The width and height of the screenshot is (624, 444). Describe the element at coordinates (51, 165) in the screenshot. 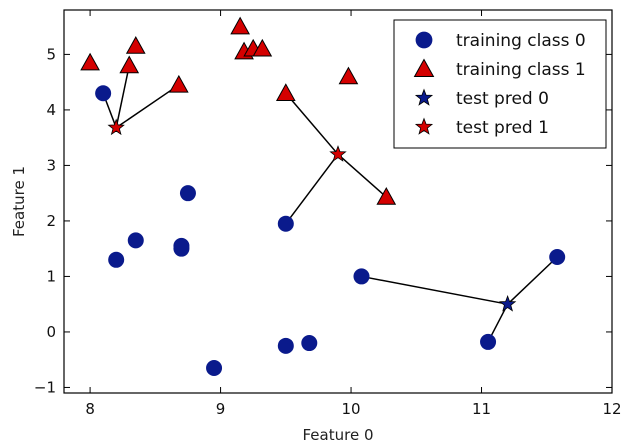

I see `y-tick-label: 3` at that location.